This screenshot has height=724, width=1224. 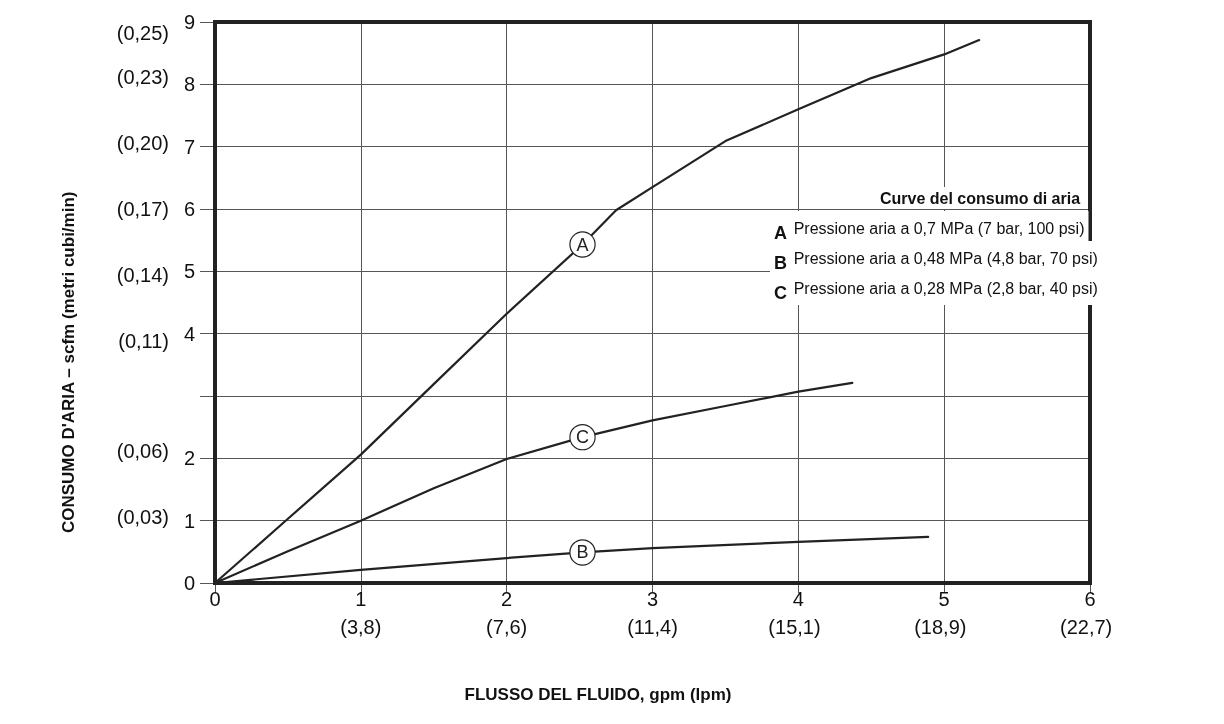 What do you see at coordinates (189, 271) in the screenshot?
I see `y-tick-label: 5` at bounding box center [189, 271].